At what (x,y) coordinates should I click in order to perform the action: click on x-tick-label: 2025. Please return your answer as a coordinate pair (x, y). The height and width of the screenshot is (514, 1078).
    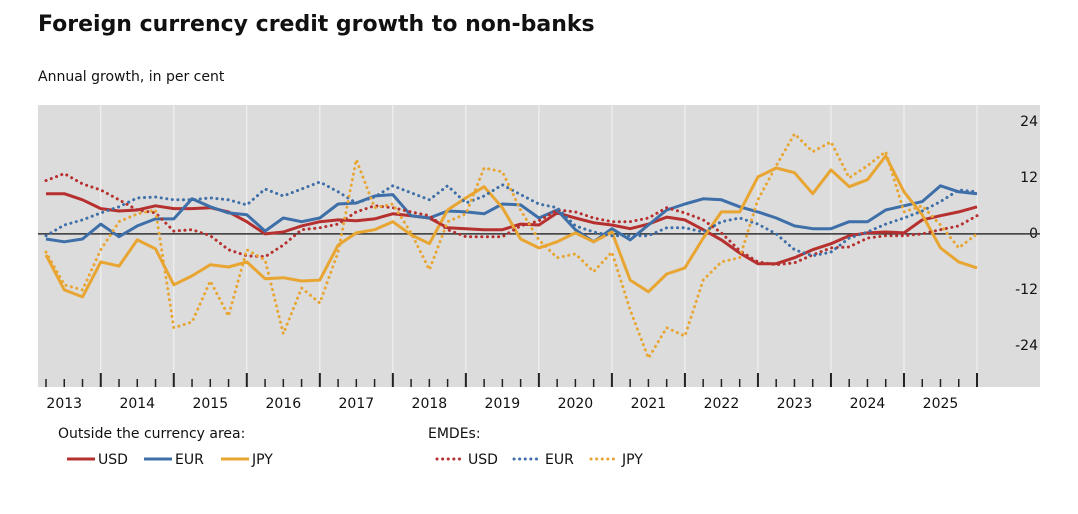
    Looking at the image, I should click on (941, 404).